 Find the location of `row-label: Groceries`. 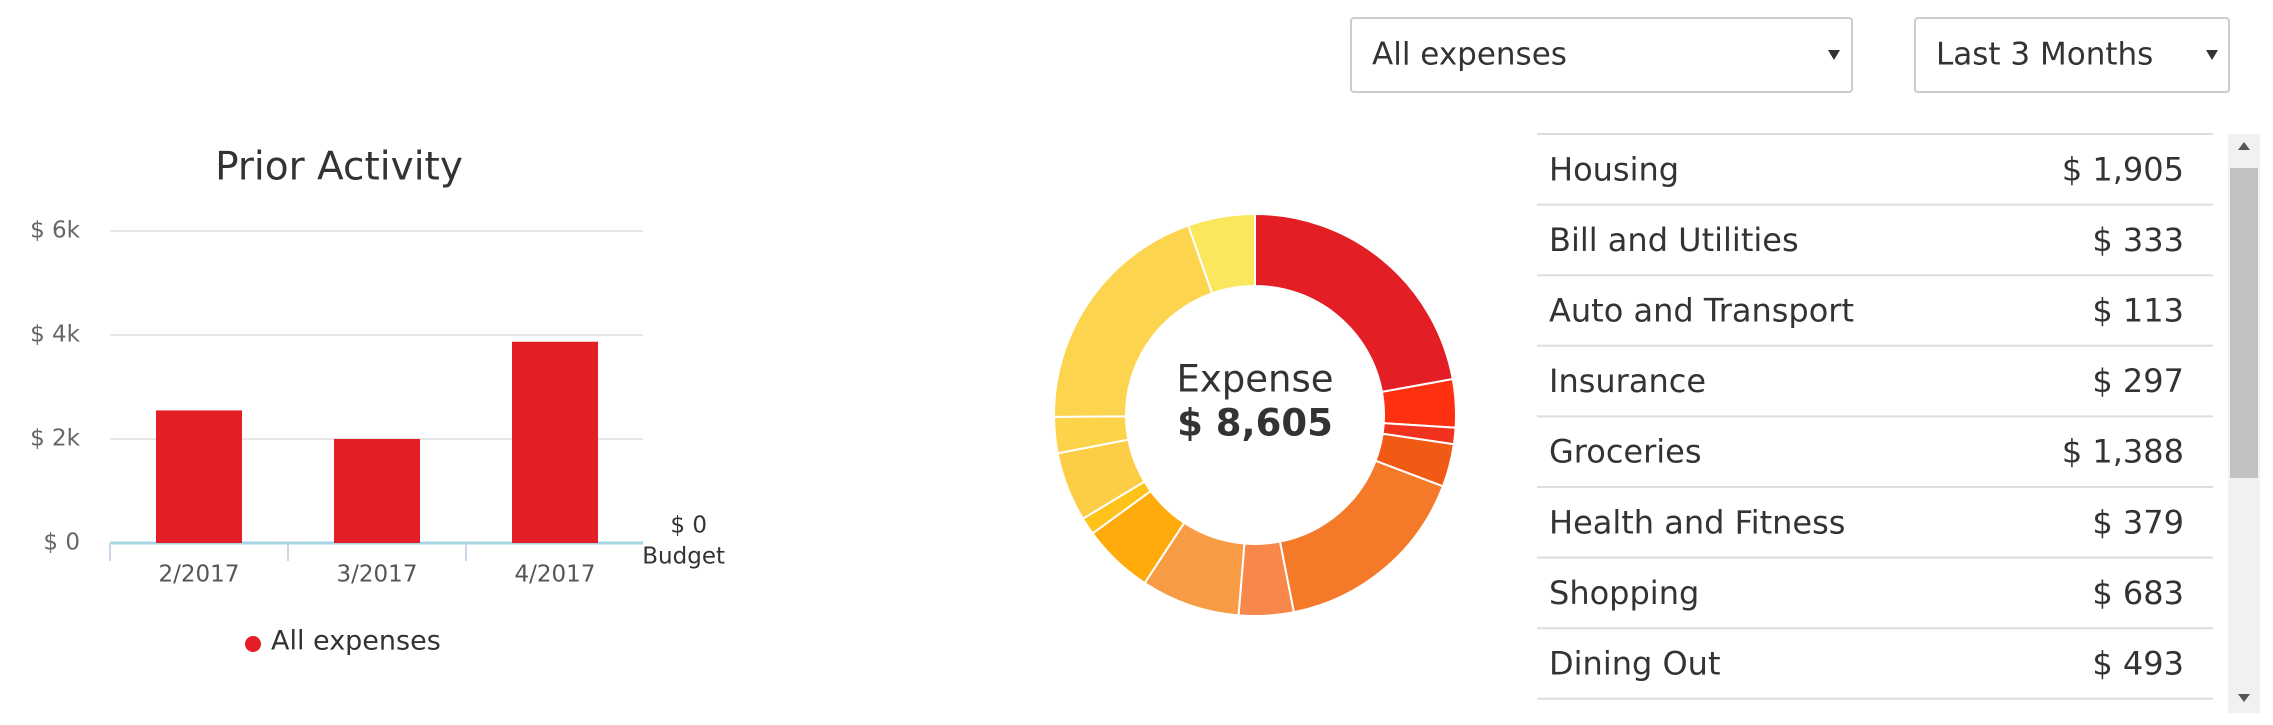

row-label: Groceries is located at coordinates (1625, 452).